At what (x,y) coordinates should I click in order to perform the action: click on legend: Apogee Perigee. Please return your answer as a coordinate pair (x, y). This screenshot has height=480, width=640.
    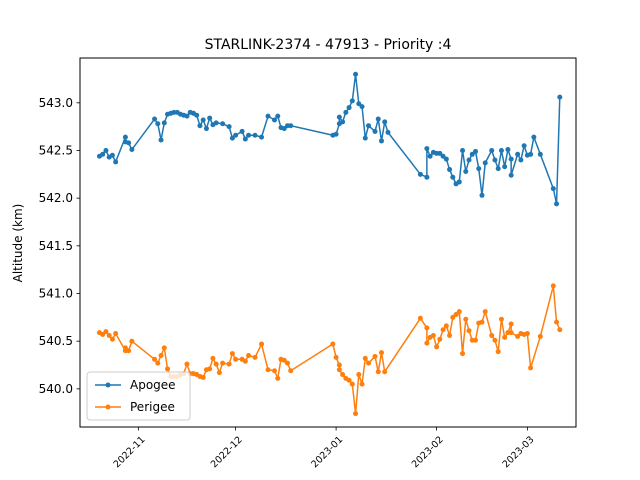
    Looking at the image, I should click on (138, 396).